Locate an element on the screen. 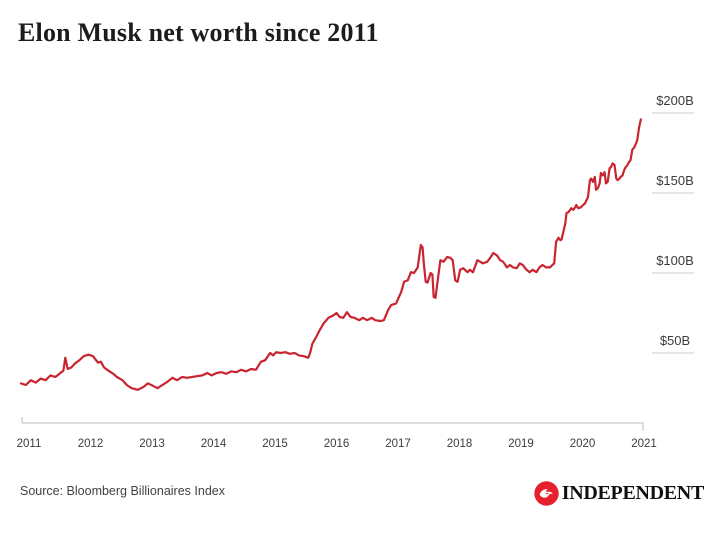  y-tick-label: $200B is located at coordinates (675, 100).